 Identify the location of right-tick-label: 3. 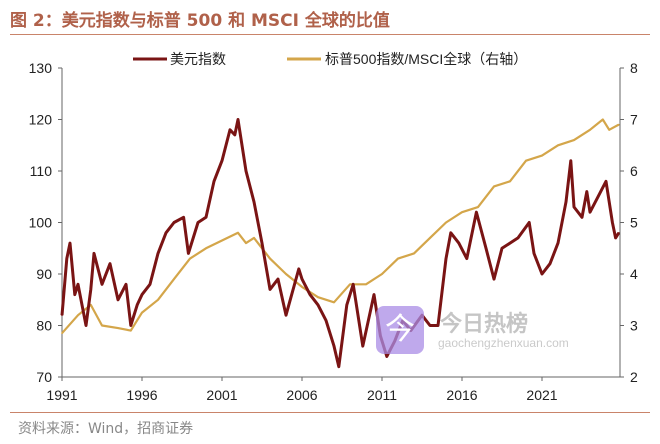
(634, 326).